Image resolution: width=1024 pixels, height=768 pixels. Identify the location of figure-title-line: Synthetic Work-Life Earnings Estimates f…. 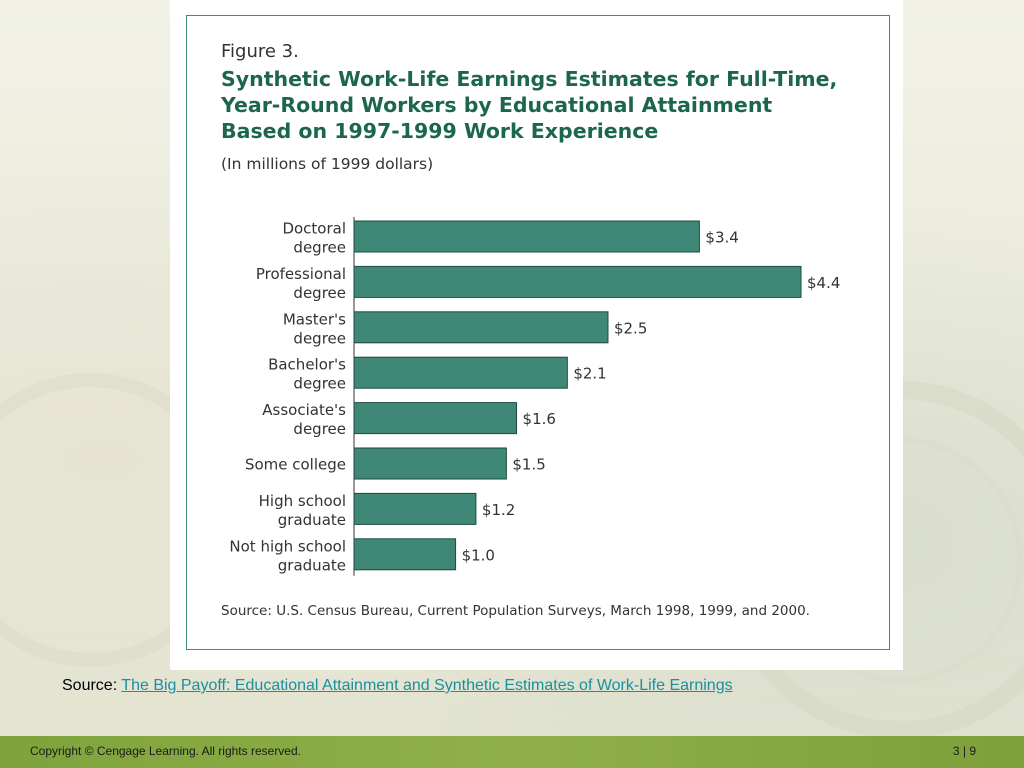
(529, 79).